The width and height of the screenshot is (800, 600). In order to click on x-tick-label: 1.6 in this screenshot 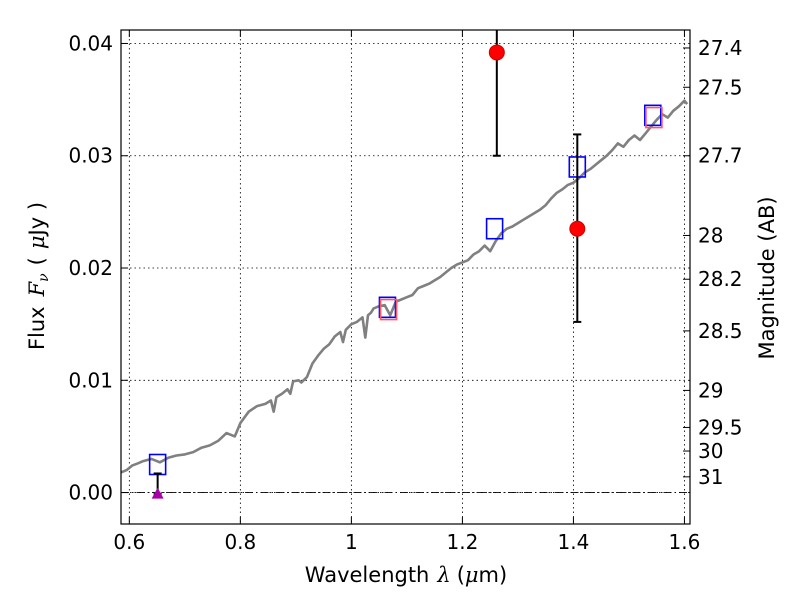, I will do `click(685, 542)`.